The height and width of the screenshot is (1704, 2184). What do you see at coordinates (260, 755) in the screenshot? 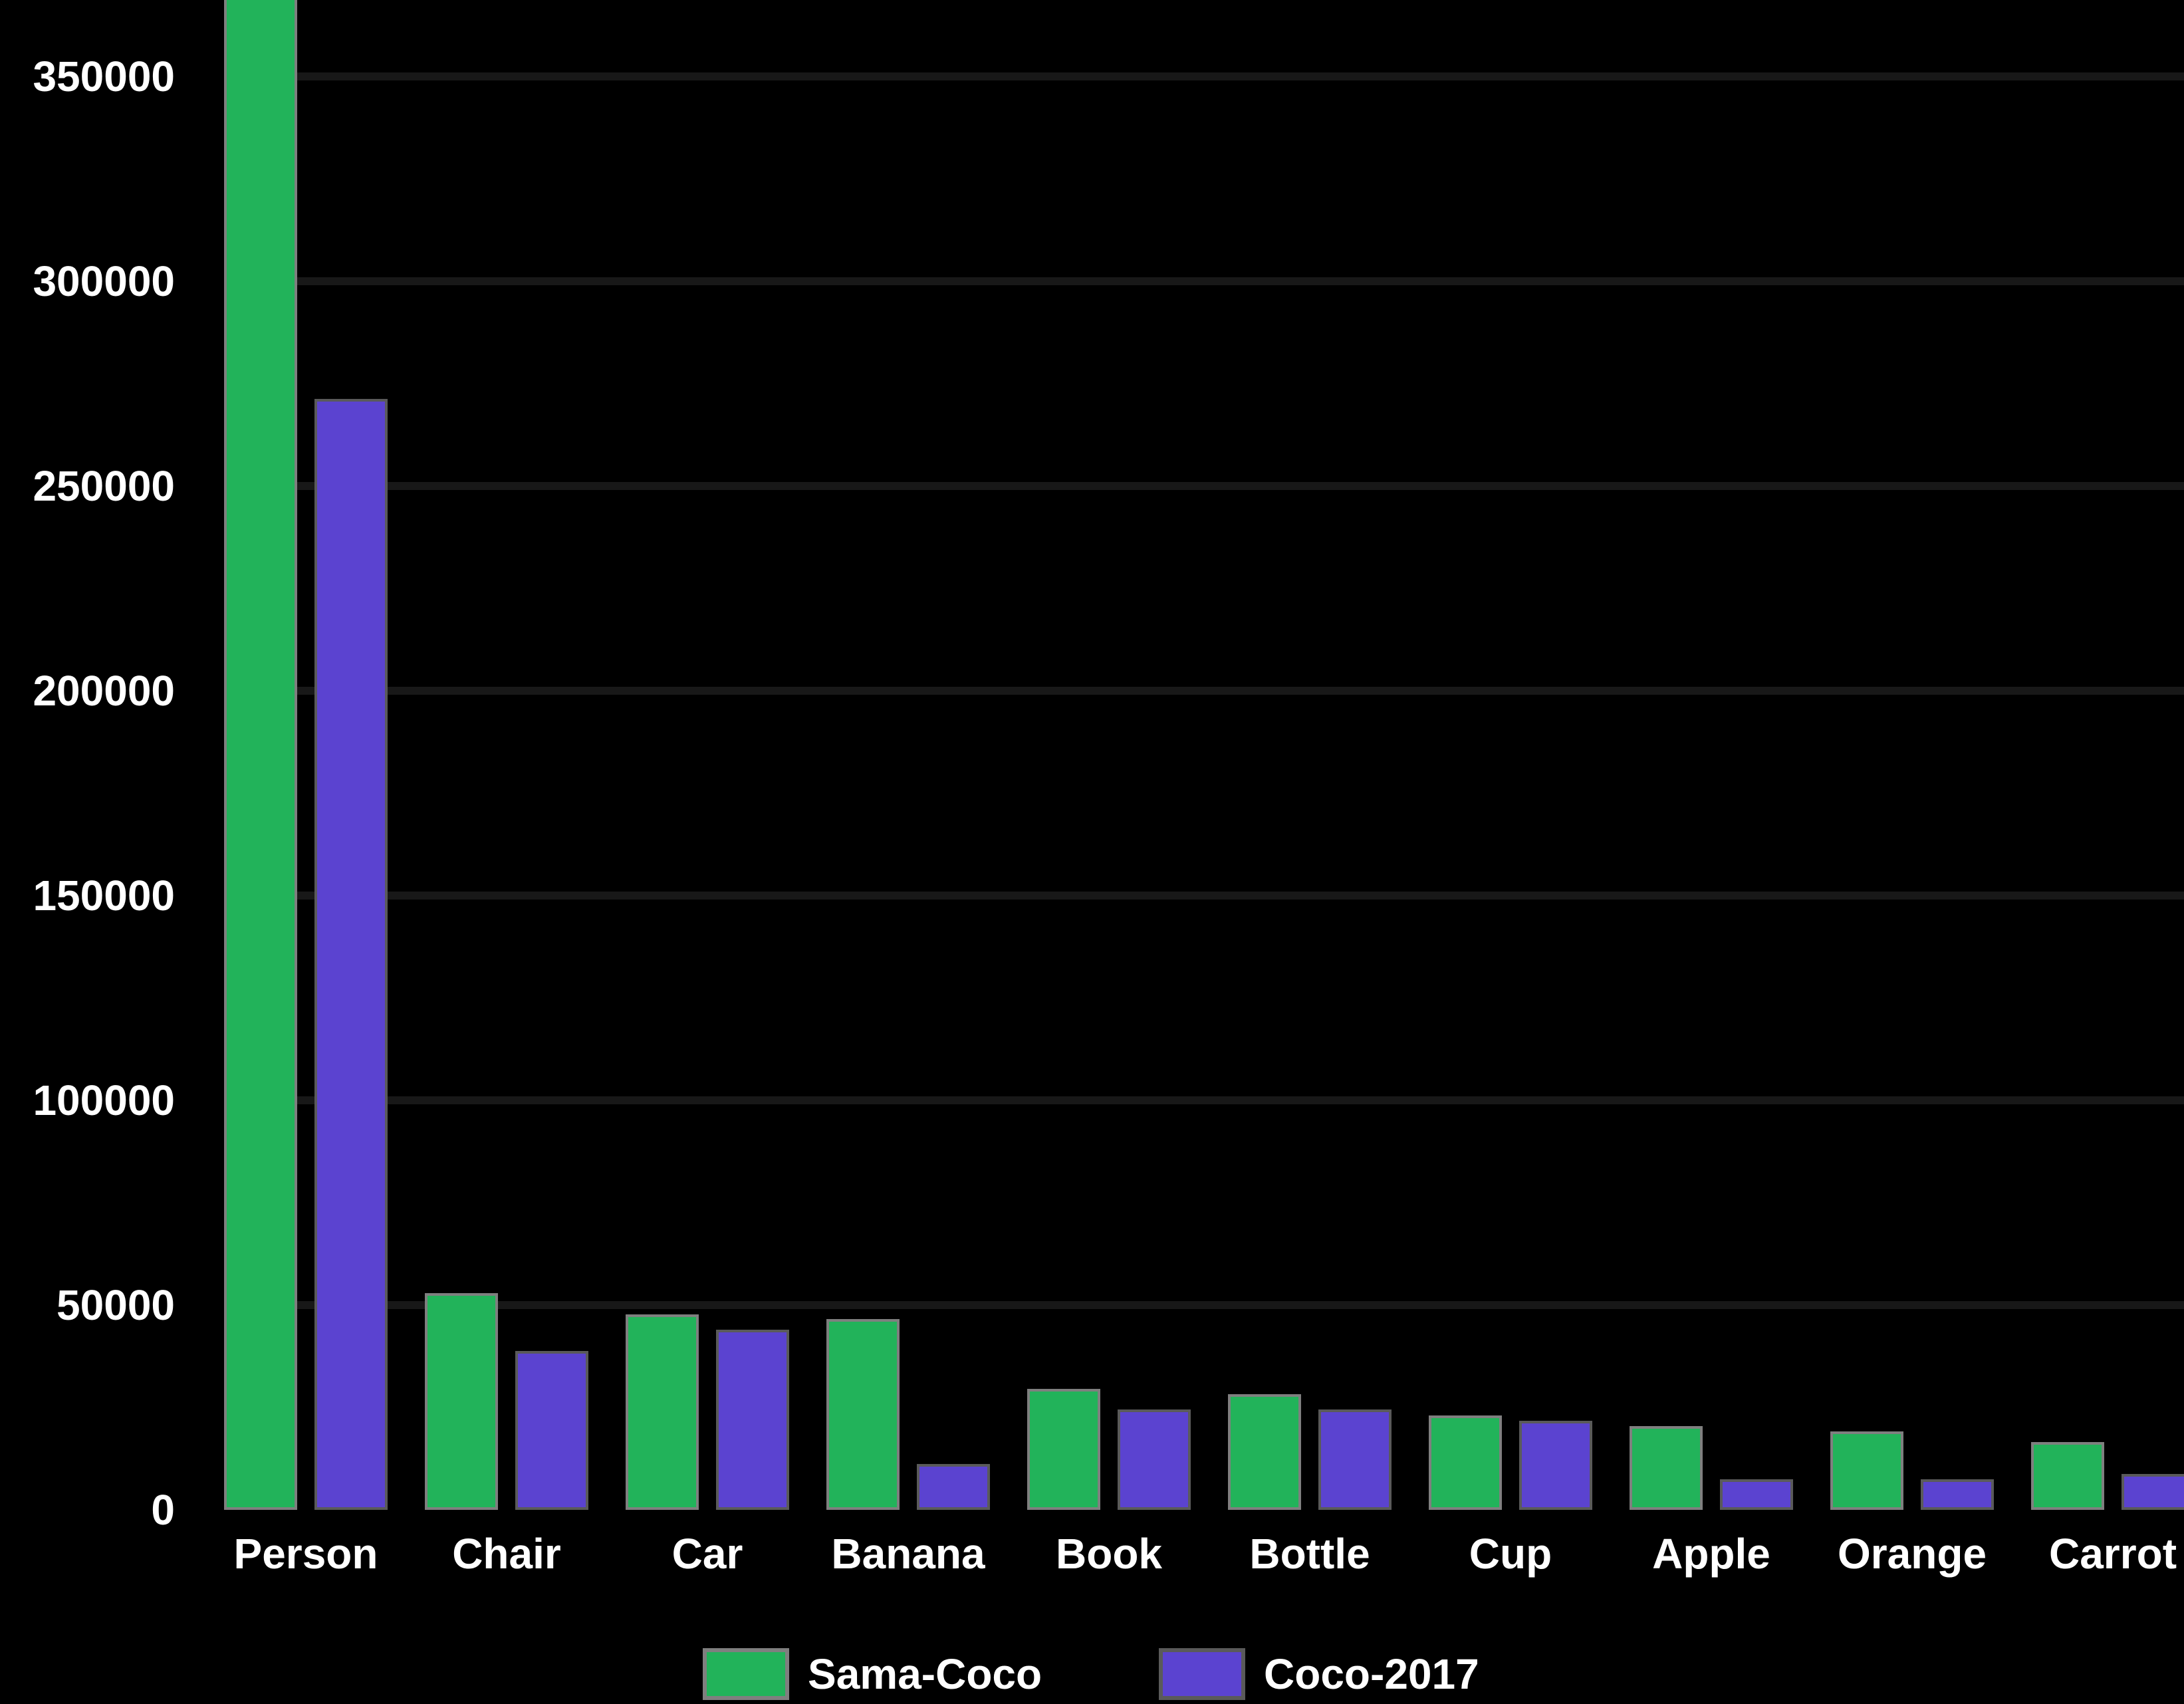
I see `bar-person-sama-coco` at bounding box center [260, 755].